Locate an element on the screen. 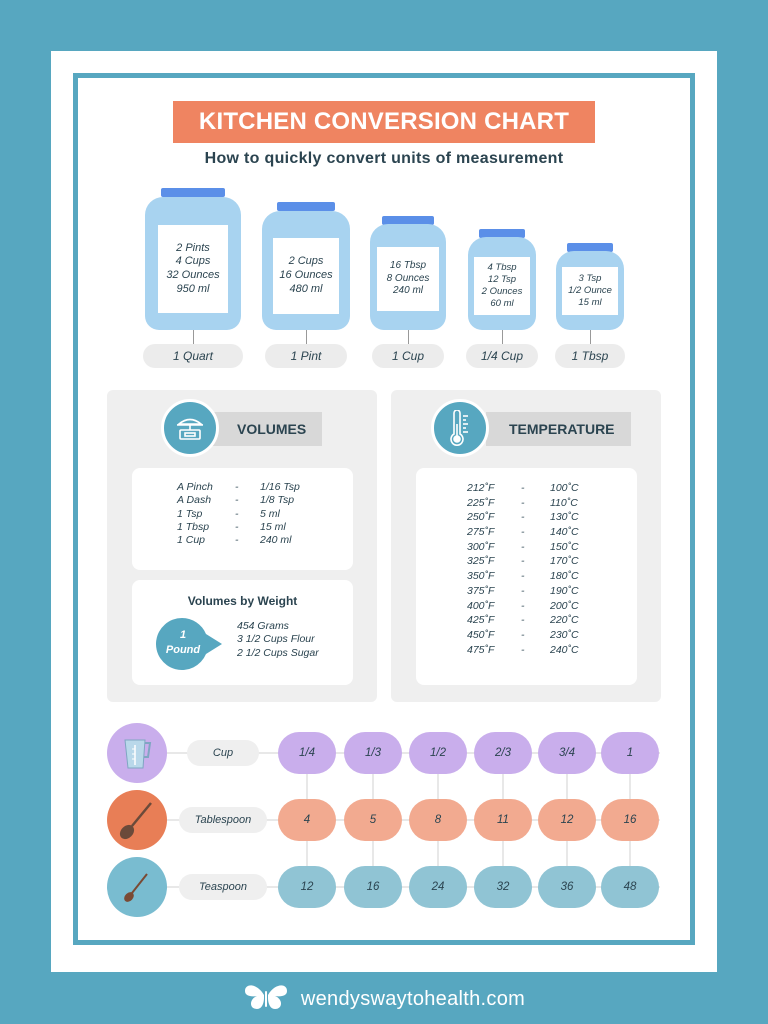 The image size is (768, 1024). volume-from: 1 Tsp is located at coordinates (190, 513).